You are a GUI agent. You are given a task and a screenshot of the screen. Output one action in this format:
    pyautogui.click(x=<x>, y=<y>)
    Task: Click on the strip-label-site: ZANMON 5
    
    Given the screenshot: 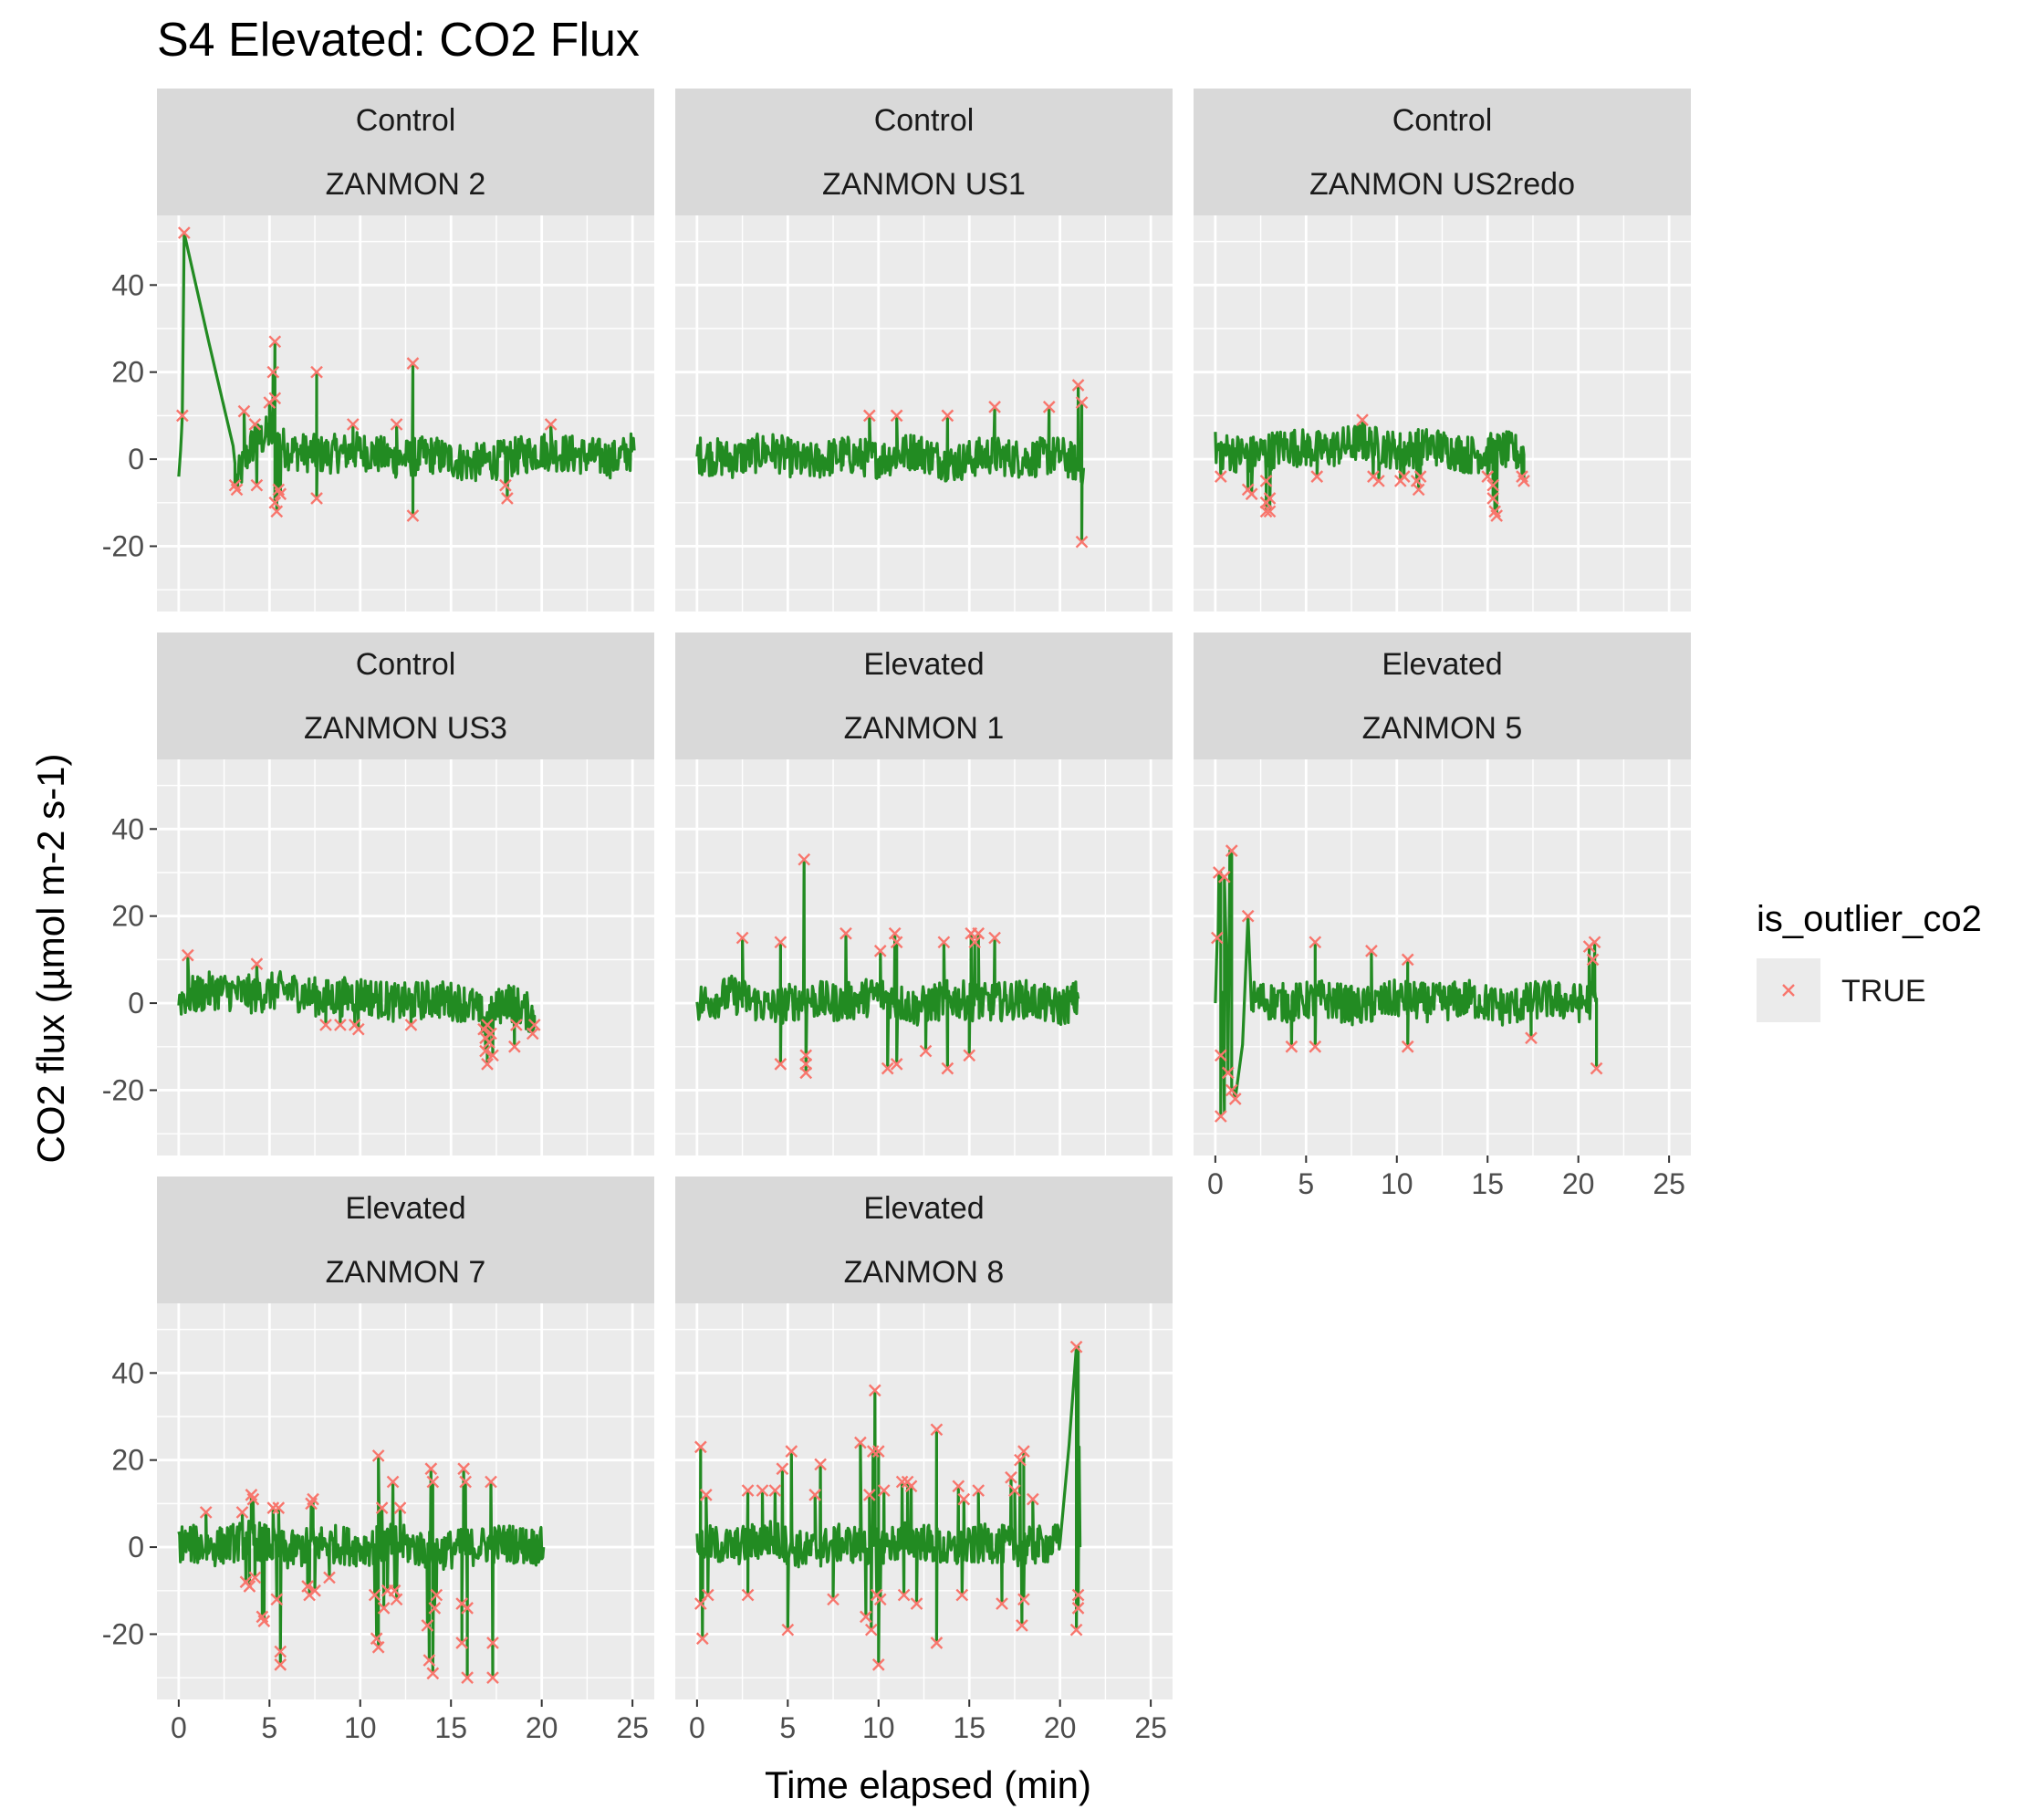 What is the action you would take?
    pyautogui.click(x=1442, y=728)
    